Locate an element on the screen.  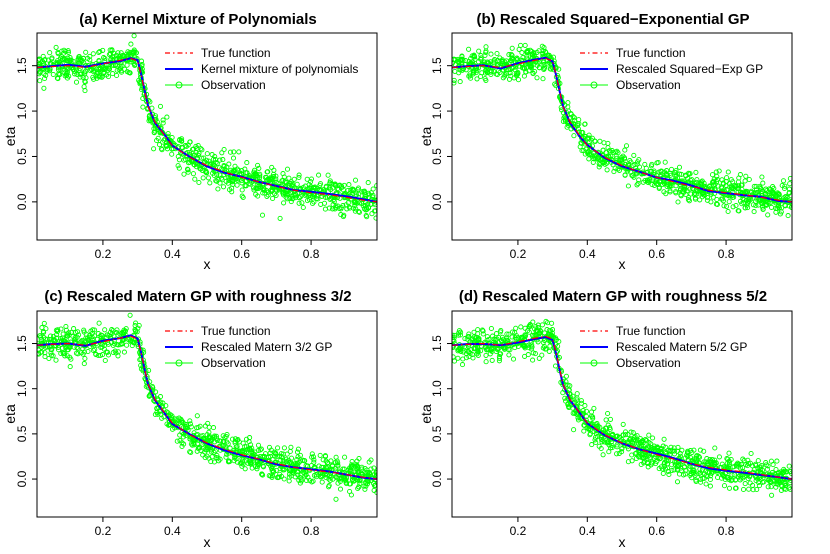
x-tick-label: 0.8 is located at coordinates (311, 531).